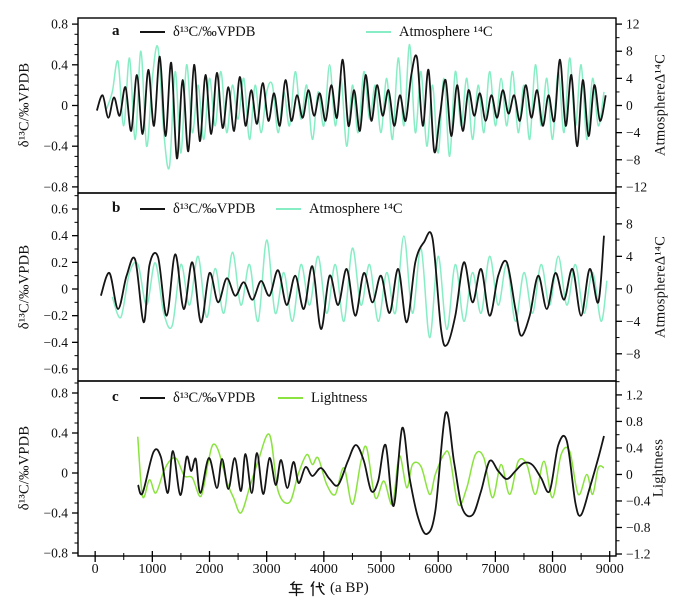 This screenshot has height=606, width=700. Describe the element at coordinates (324, 569) in the screenshot. I see `svg-text: 4000` at that location.